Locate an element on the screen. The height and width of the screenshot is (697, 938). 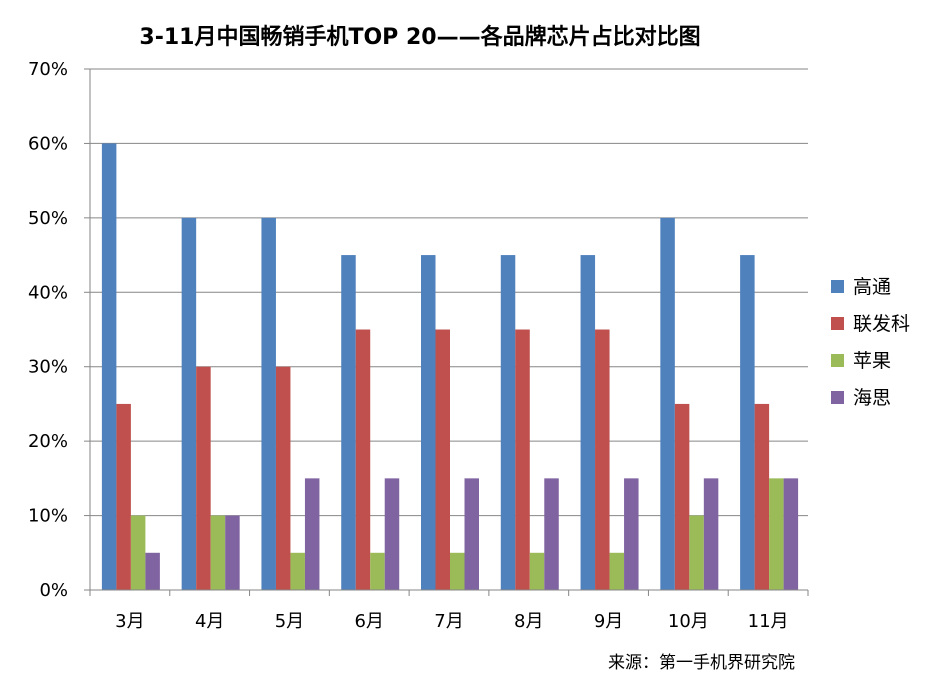
y-tick-label: 70% is located at coordinates (48, 69).